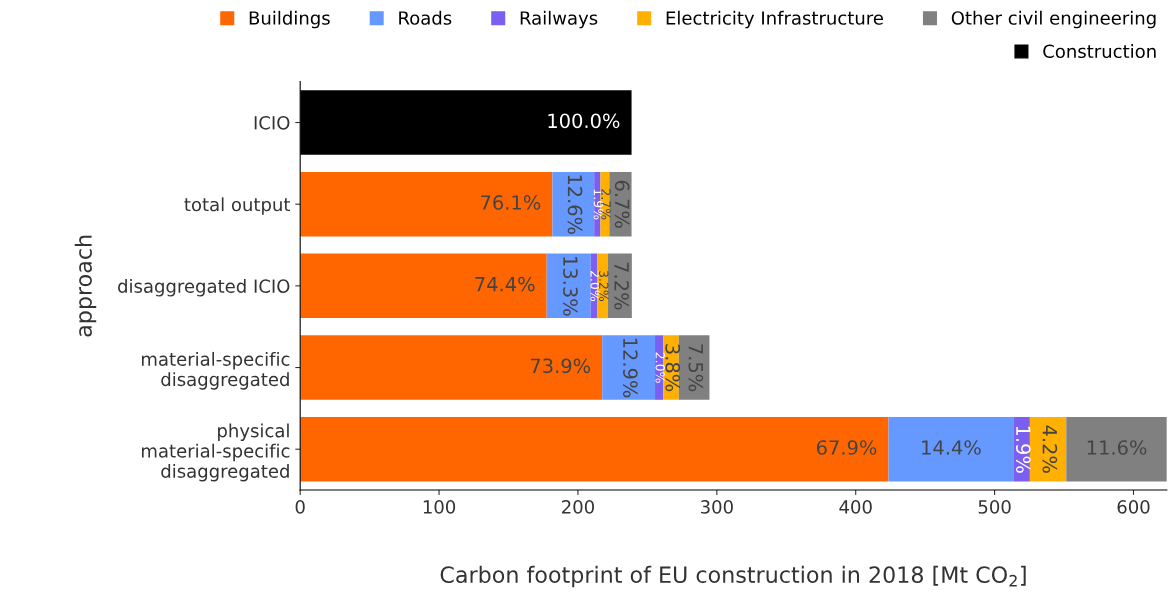 The height and width of the screenshot is (605, 1168). I want to click on annotation: 3.8%, so click(673, 368).